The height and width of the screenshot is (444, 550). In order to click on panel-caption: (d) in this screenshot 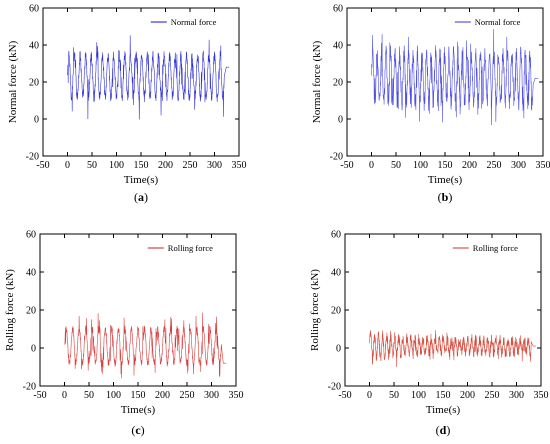, I will do `click(443, 430)`.